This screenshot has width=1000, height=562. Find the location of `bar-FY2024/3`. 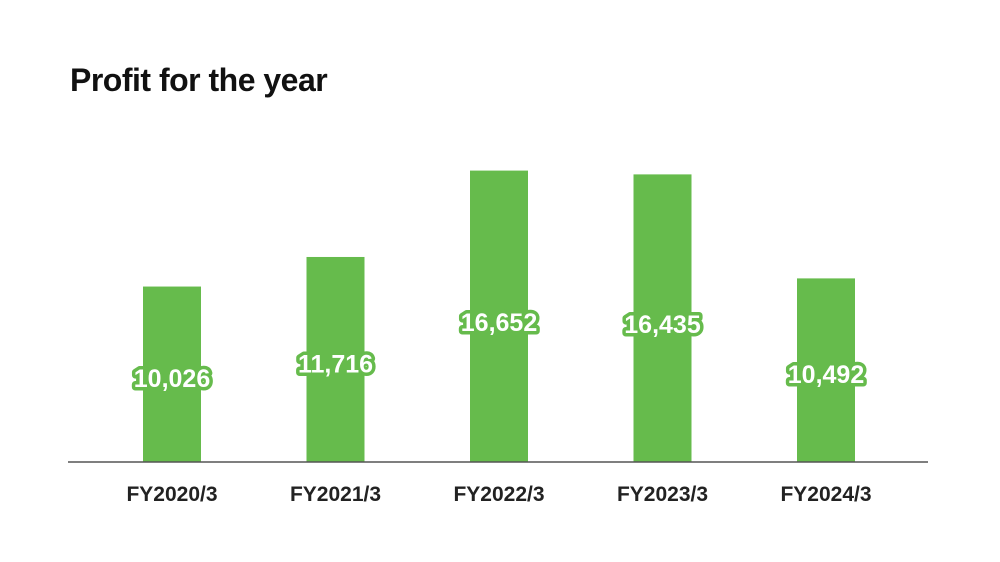

bar-FY2024/3 is located at coordinates (826, 370).